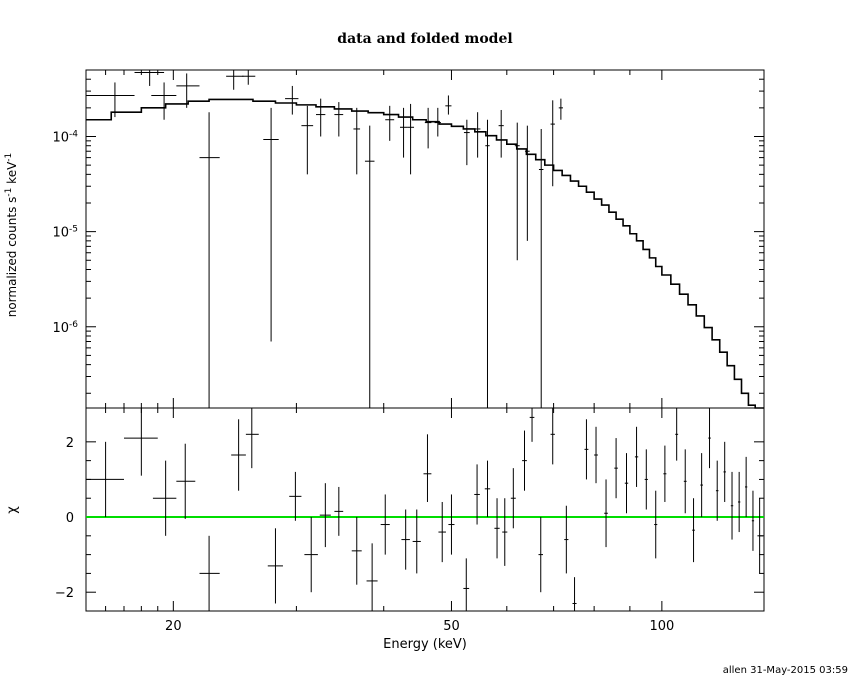  What do you see at coordinates (451, 626) in the screenshot?
I see `x-tick-label: 50` at bounding box center [451, 626].